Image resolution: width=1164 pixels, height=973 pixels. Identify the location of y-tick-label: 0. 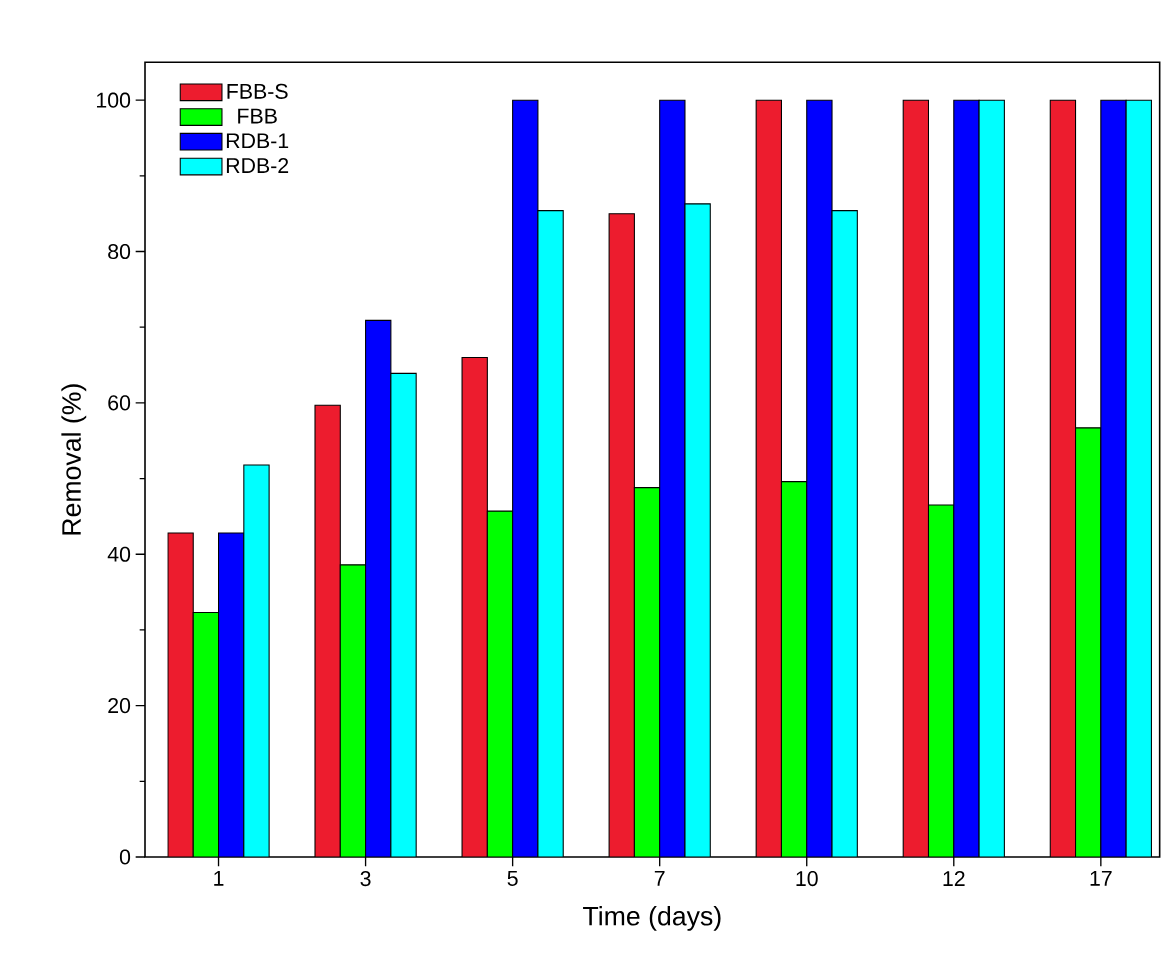
(125, 857).